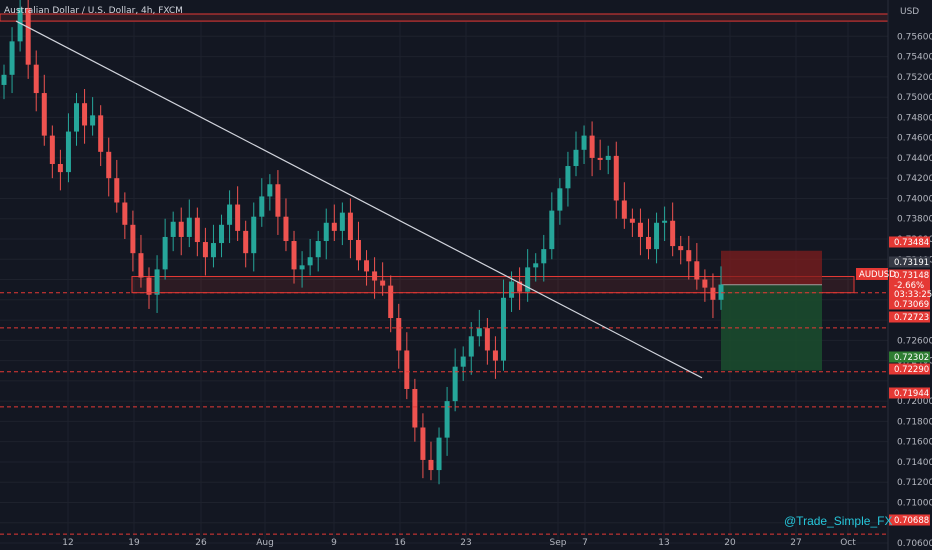 The image size is (932, 550). What do you see at coordinates (459, 543) in the screenshot?
I see `time-axis: 12 19 26 Aug 9 16 23 Sep 7 13 20 27 Oct` at bounding box center [459, 543].